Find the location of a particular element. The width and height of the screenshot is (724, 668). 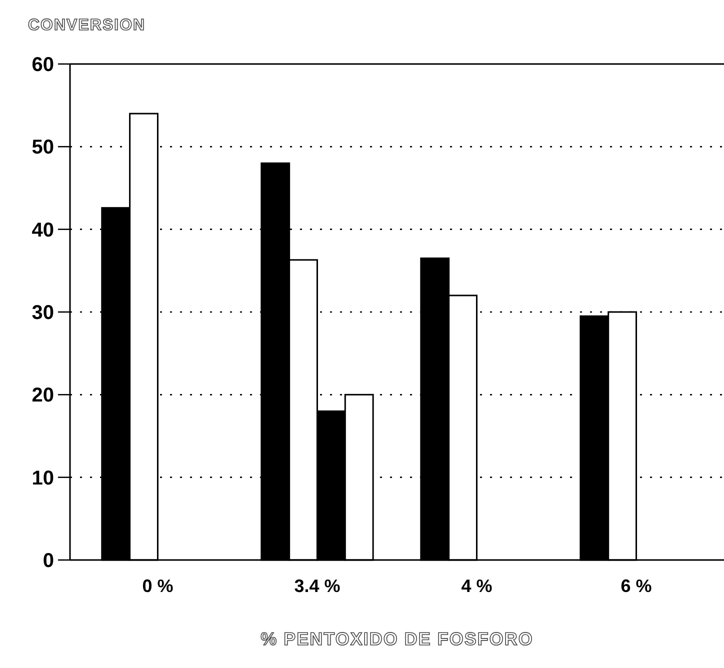

x-tick-label: 6 % is located at coordinates (636, 586).